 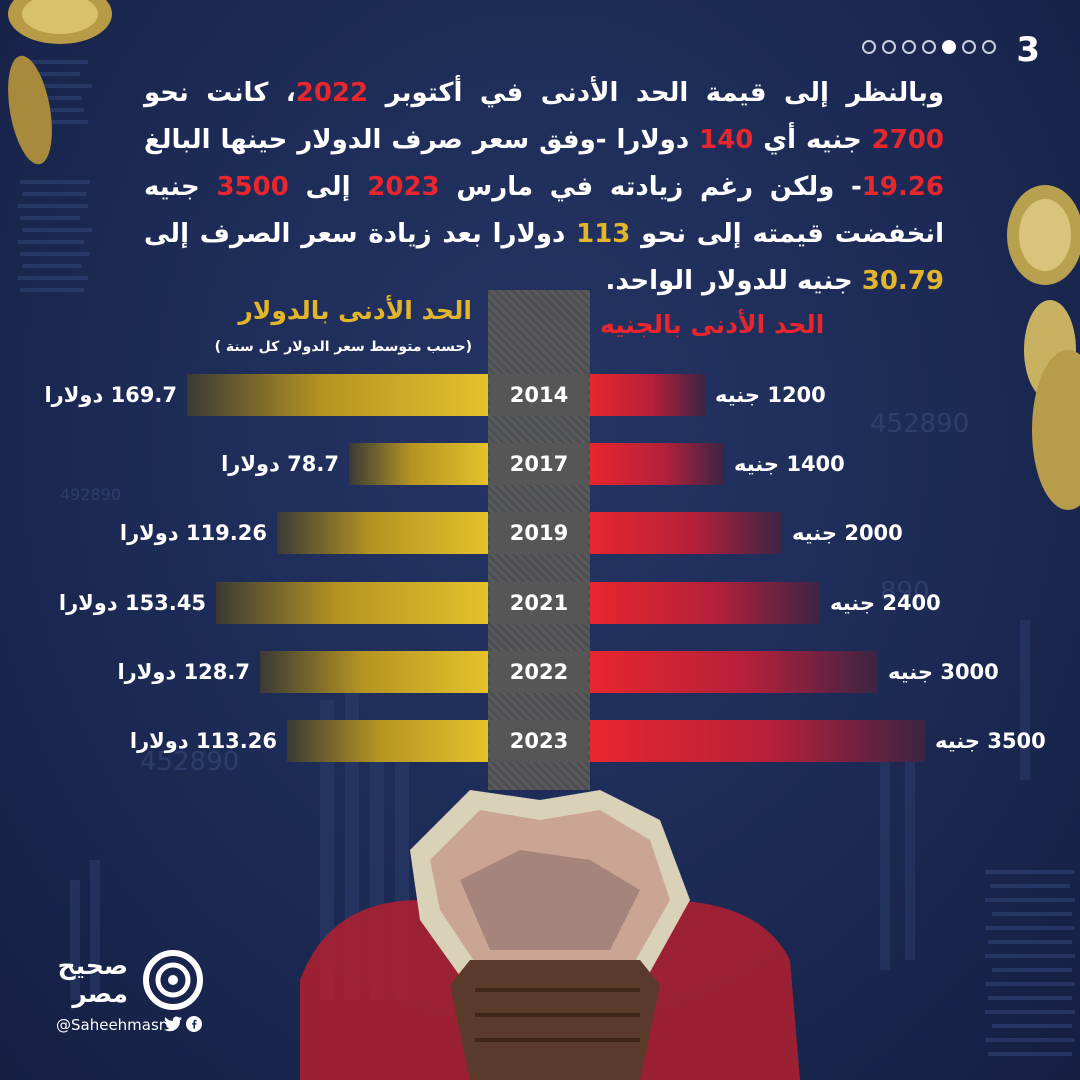 What do you see at coordinates (789, 464) in the screenshot?
I see `egp-value-label: 1400 جنيه` at bounding box center [789, 464].